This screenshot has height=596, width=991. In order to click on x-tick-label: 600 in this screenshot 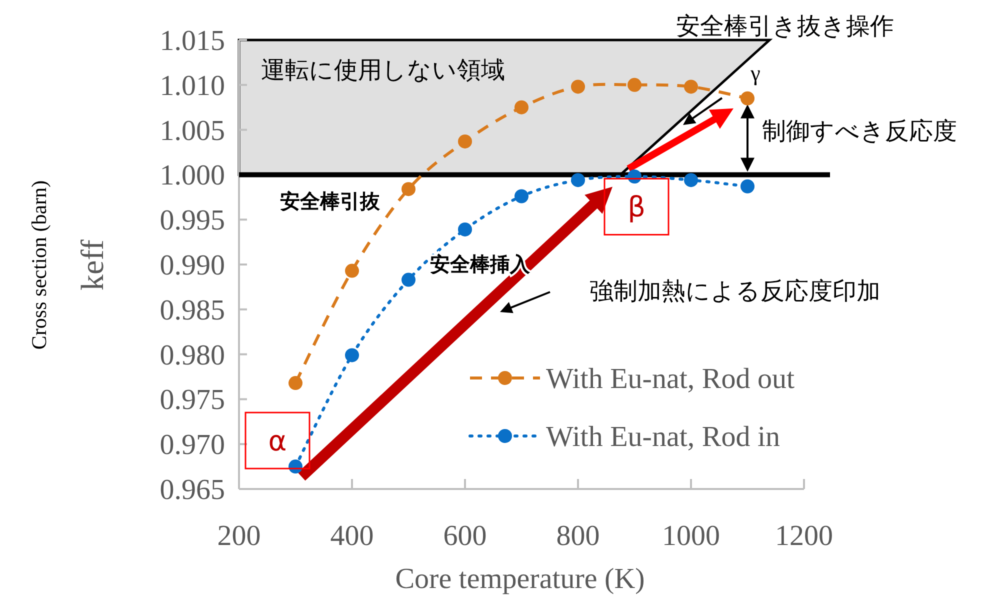, I will do `click(465, 536)`.